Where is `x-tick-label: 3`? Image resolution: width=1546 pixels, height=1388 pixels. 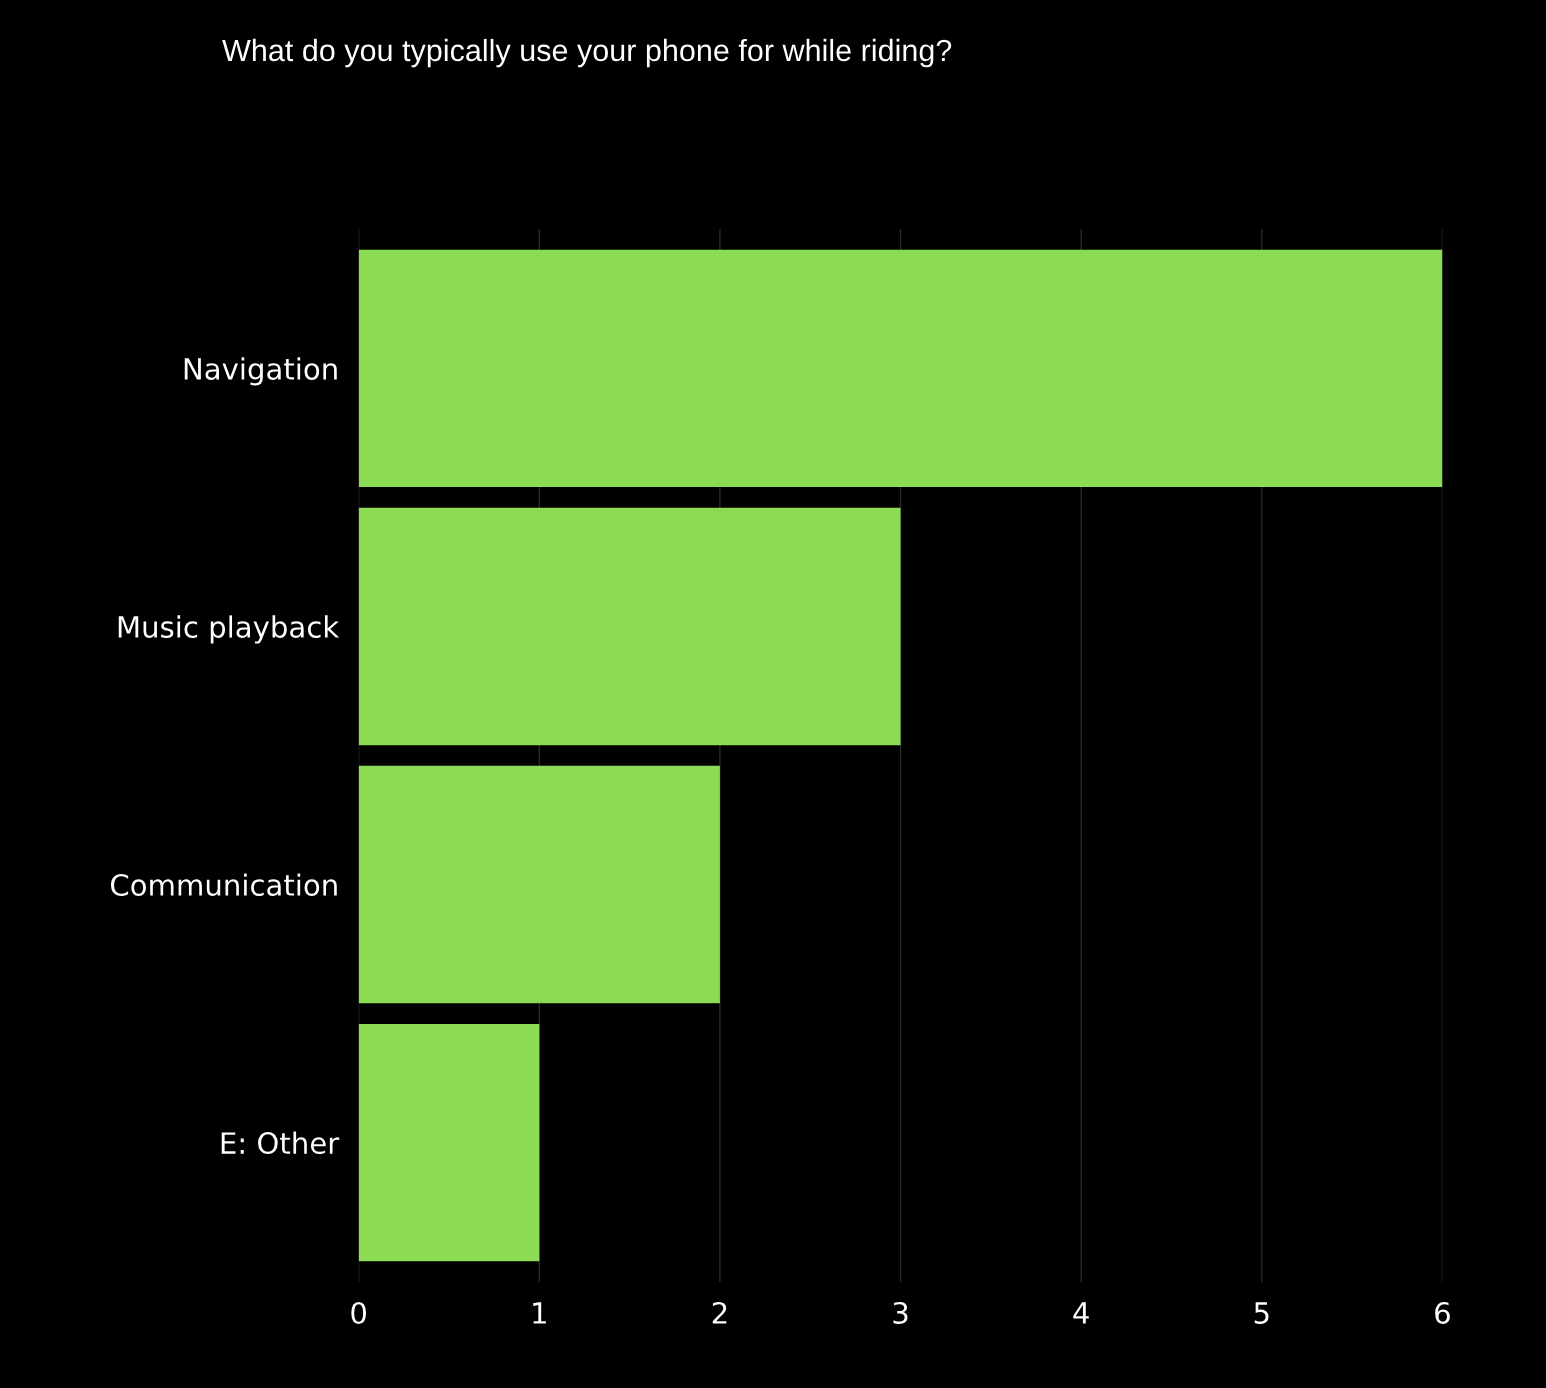 x-tick-label: 3 is located at coordinates (900, 1312).